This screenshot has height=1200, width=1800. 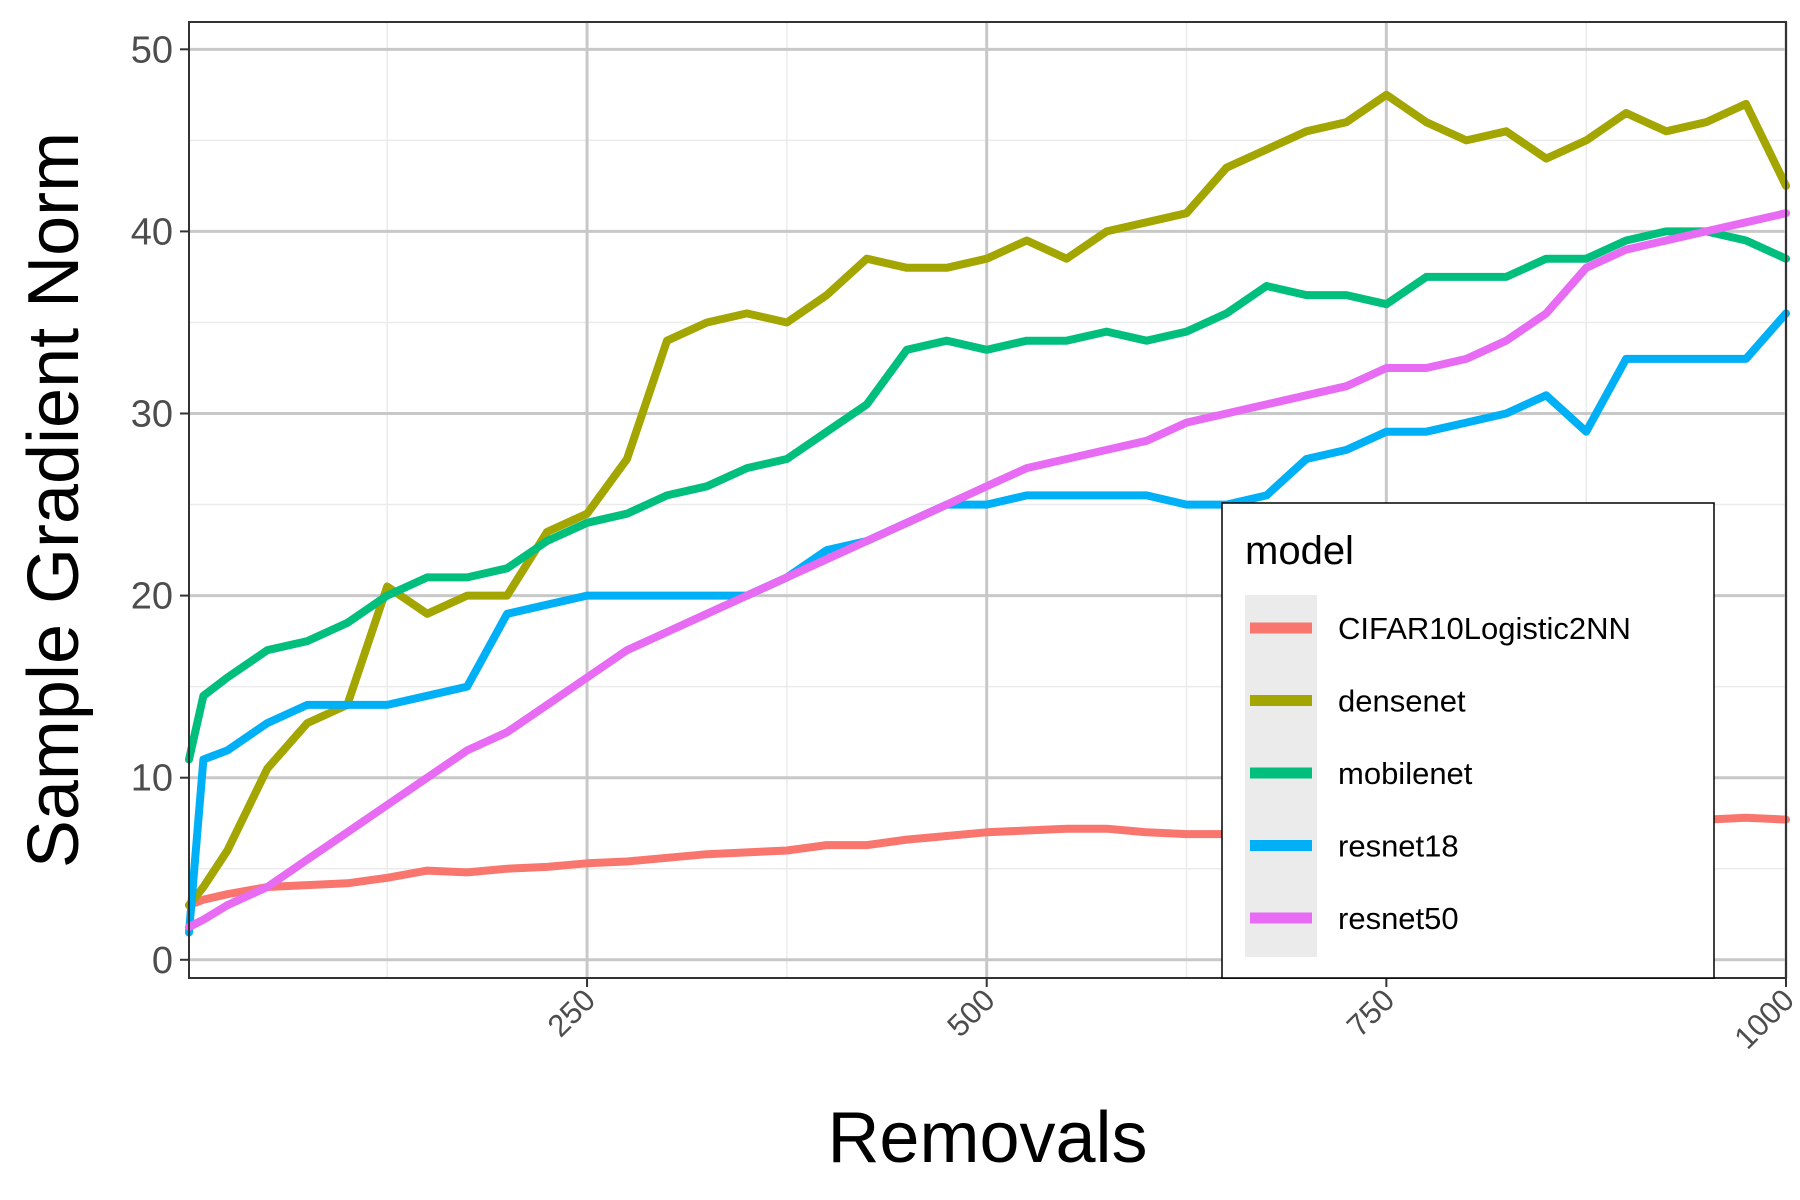 What do you see at coordinates (1402, 701) in the screenshot?
I see `legend-label-densenet: densenet` at bounding box center [1402, 701].